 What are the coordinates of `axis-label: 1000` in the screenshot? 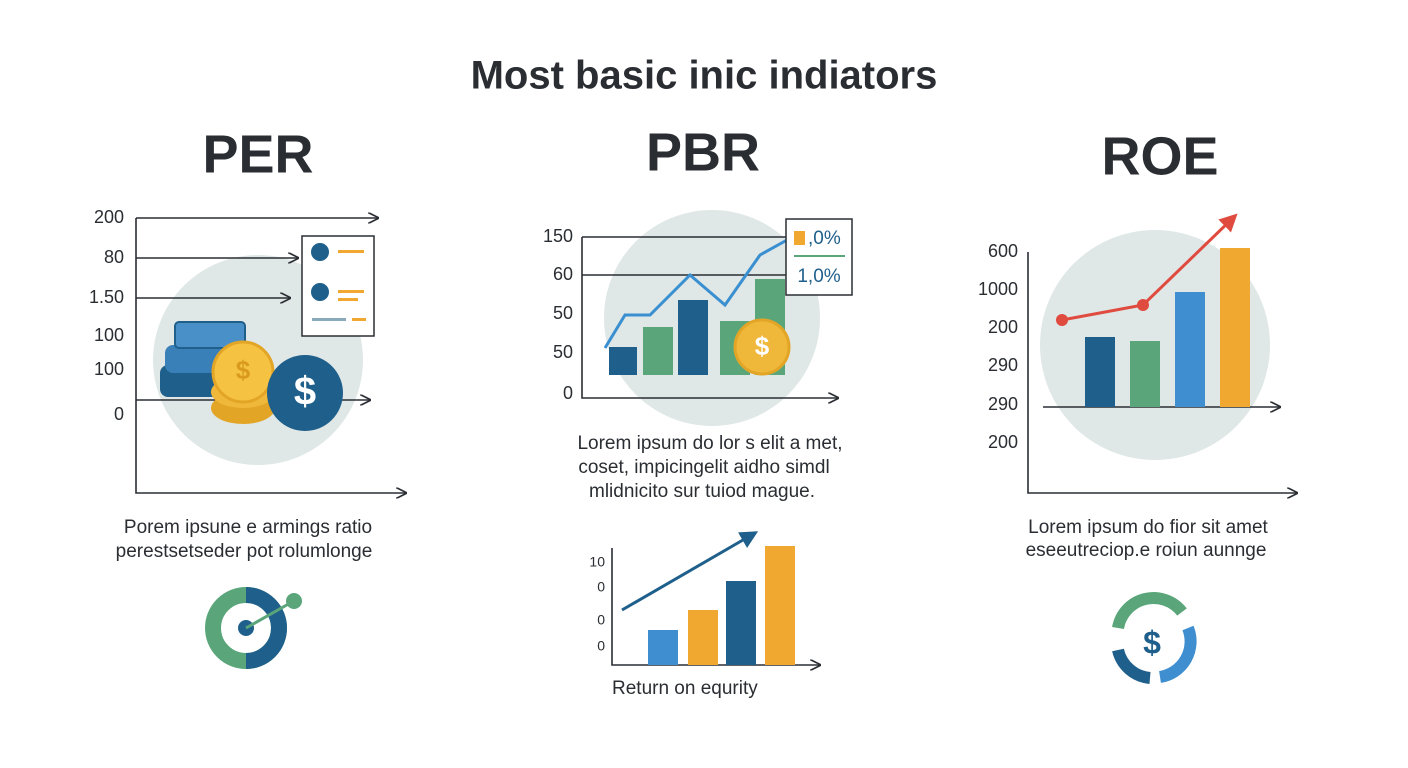 It's located at (998, 289).